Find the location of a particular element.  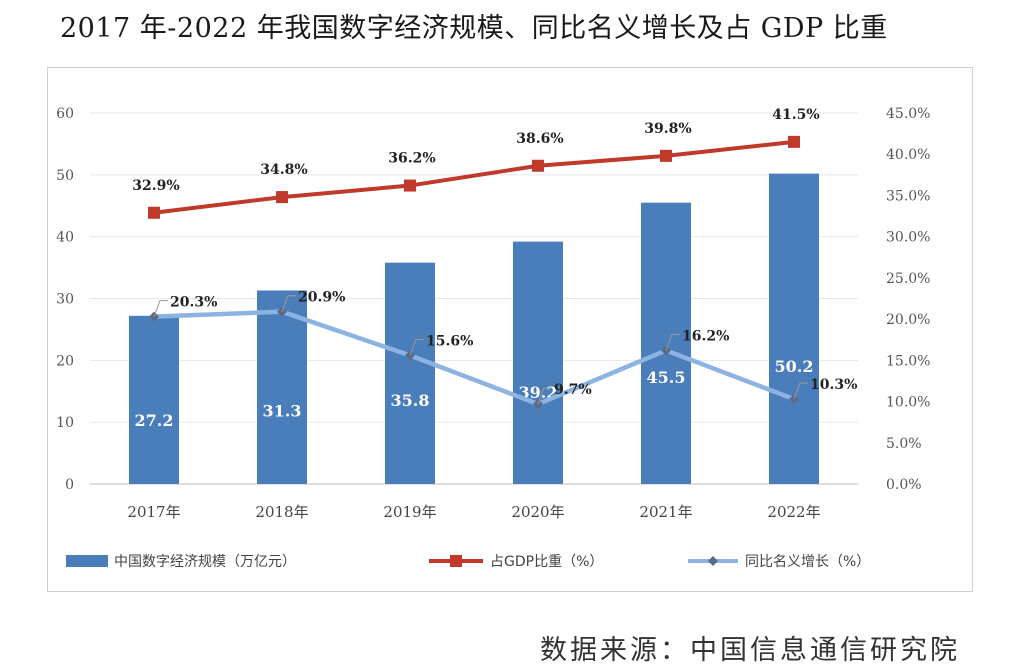

growth-data-label: 15.6% is located at coordinates (449, 341).